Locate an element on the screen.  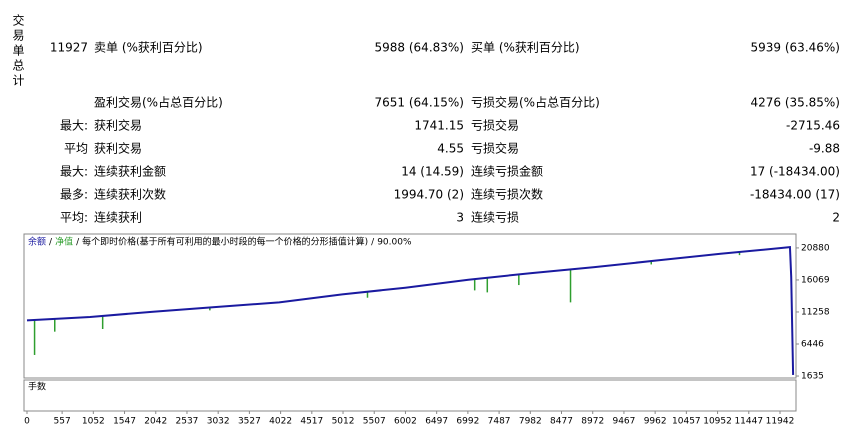
field-value: 5988 (64.83%) is located at coordinates (419, 48).